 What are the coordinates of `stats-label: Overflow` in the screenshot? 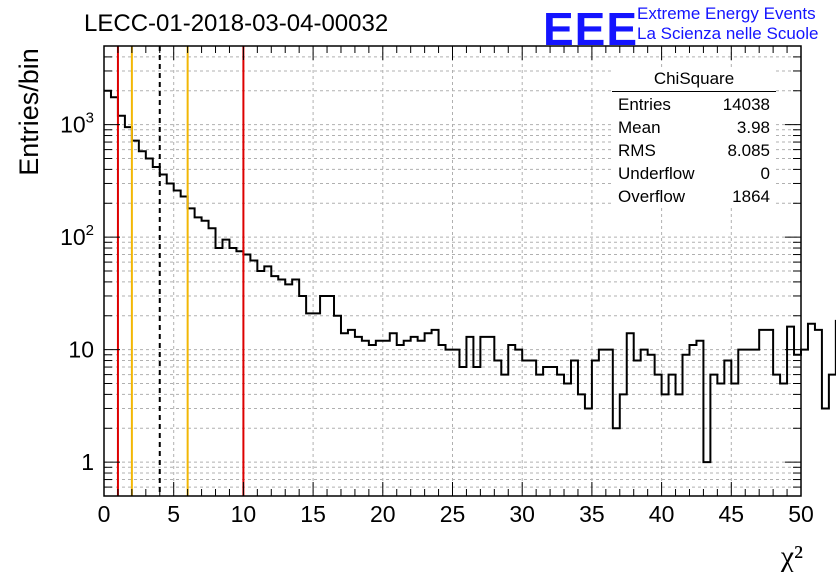 It's located at (652, 196).